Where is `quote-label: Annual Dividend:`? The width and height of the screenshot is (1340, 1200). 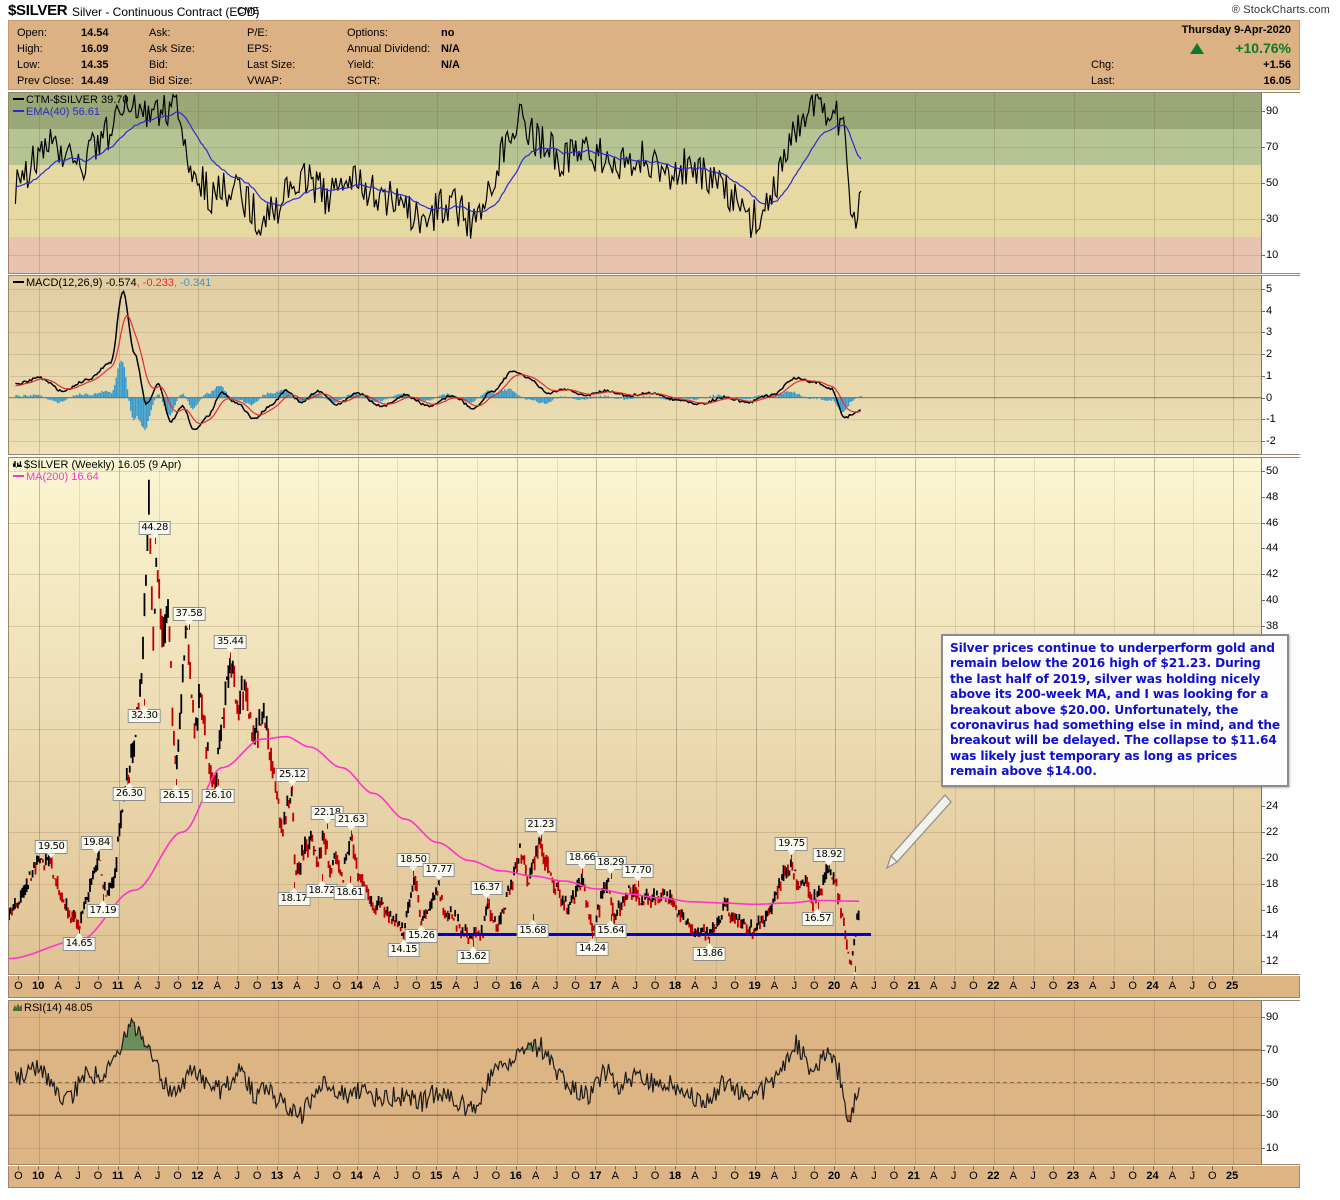 quote-label: Annual Dividend: is located at coordinates (389, 49).